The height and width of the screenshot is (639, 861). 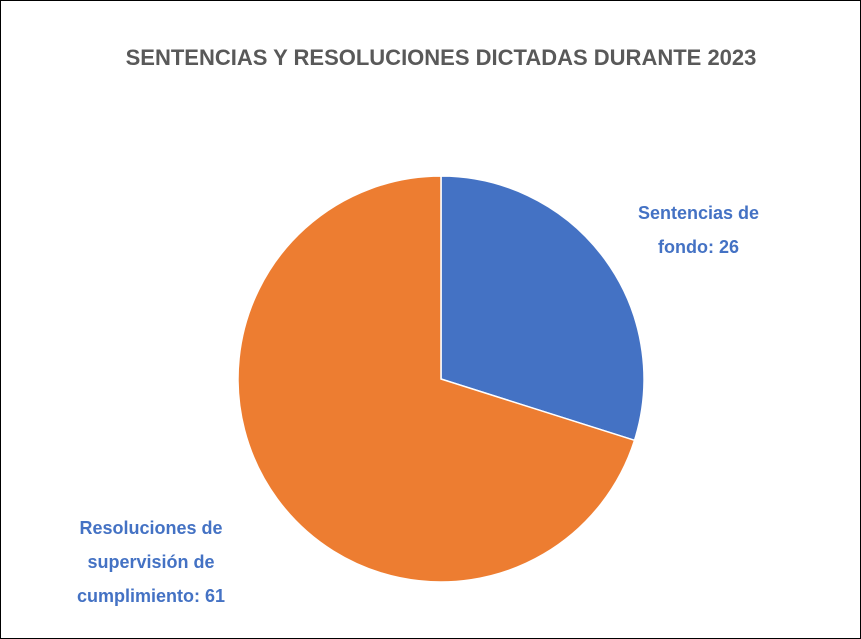 I want to click on pie-slice, so click(x=542, y=308).